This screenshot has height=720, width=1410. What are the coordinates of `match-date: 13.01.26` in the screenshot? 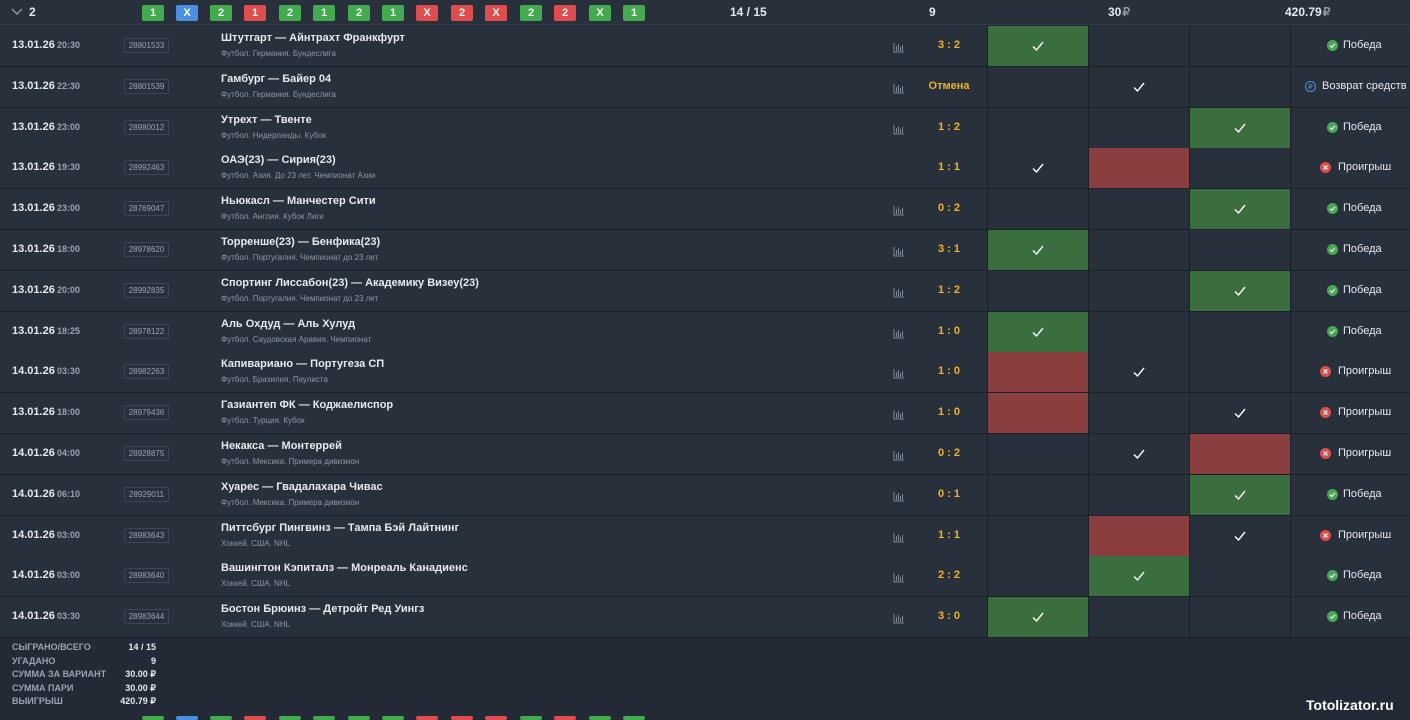 It's located at (33, 249).